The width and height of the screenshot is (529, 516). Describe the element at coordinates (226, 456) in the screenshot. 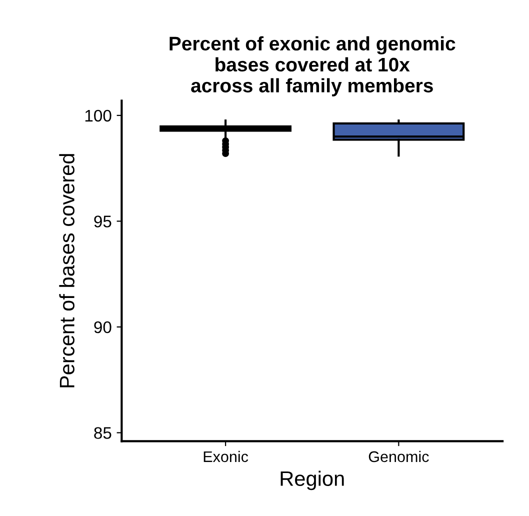

I see `x-tick-label: Exonic` at that location.